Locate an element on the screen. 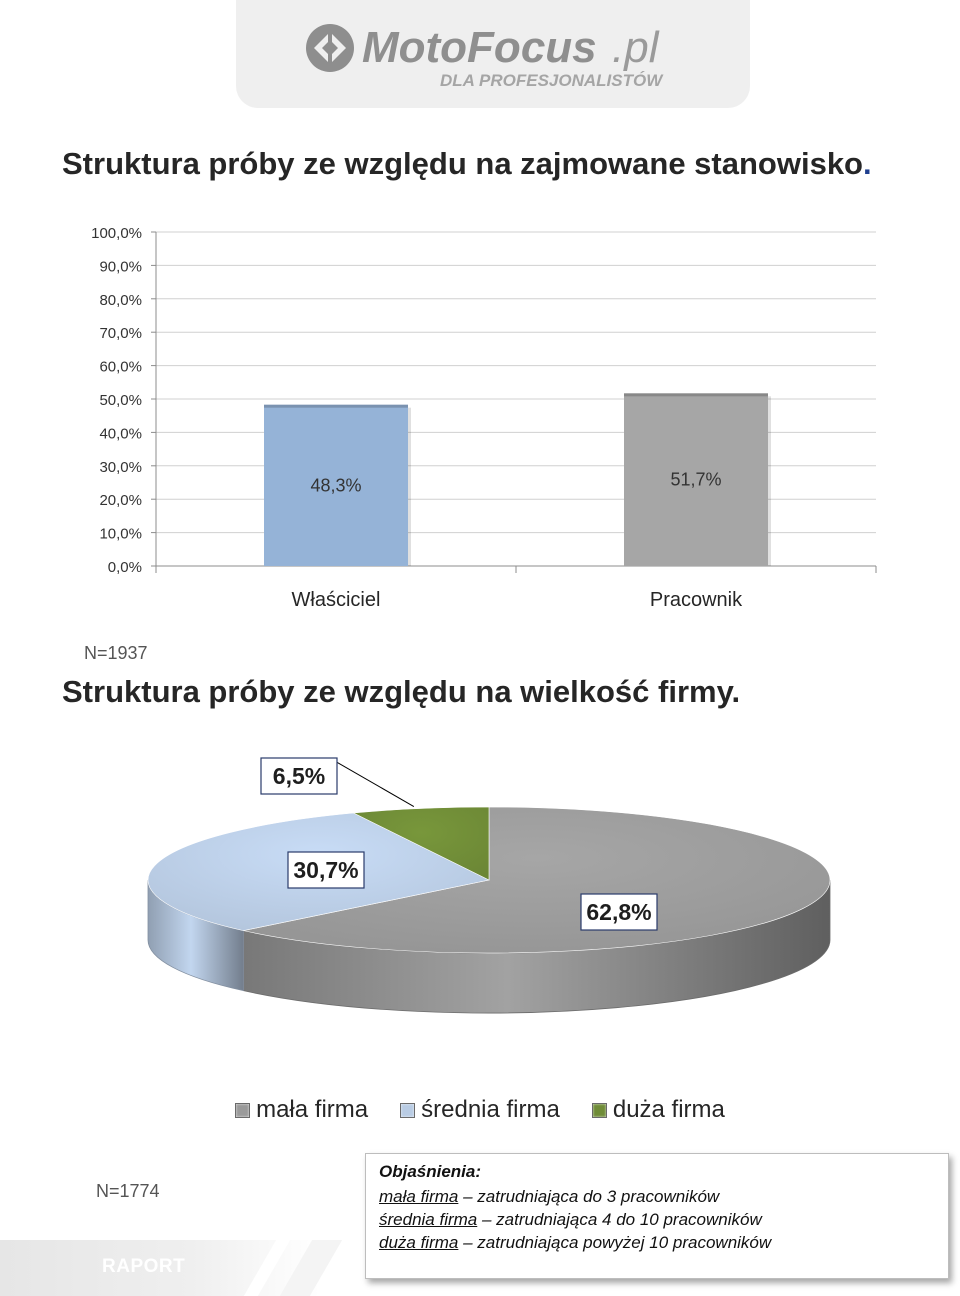  explanation-title: Objaśnienia: is located at coordinates (430, 1171).